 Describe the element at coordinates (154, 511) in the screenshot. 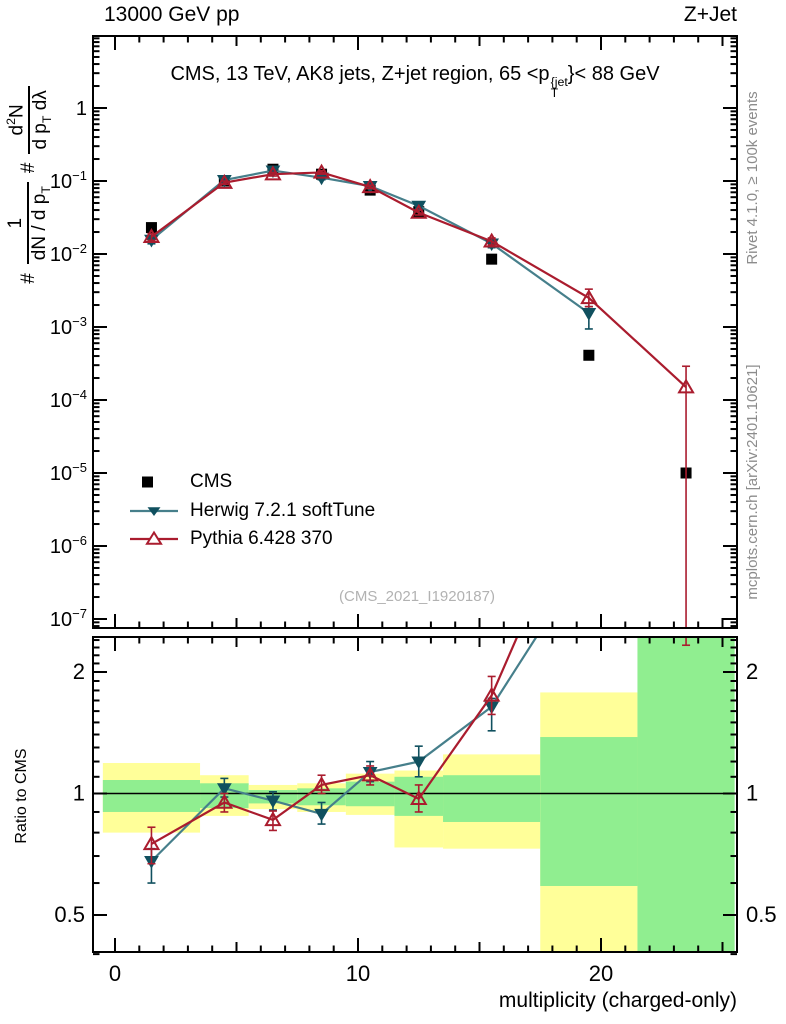

I see `herwig-triangle-icon` at that location.